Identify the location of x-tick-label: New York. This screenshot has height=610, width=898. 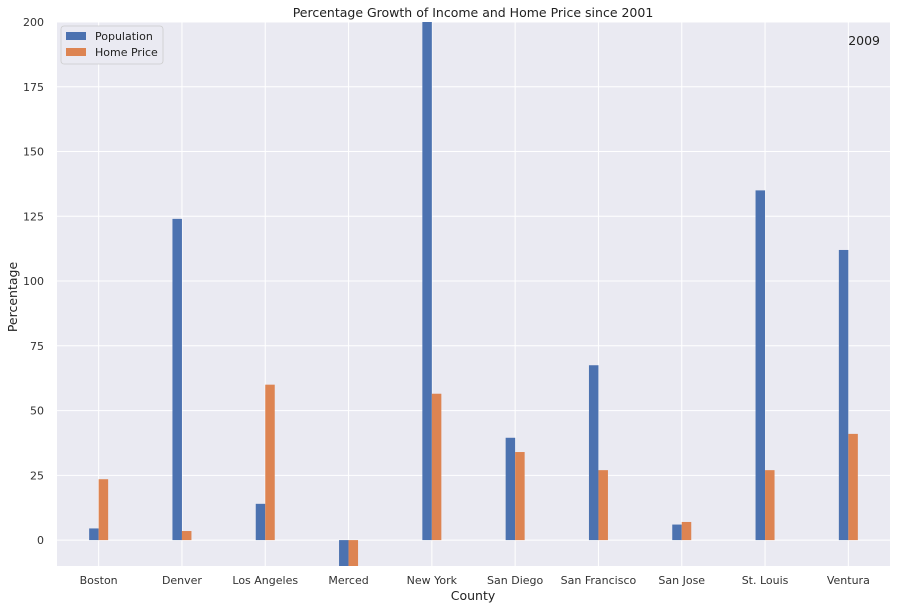
(432, 580).